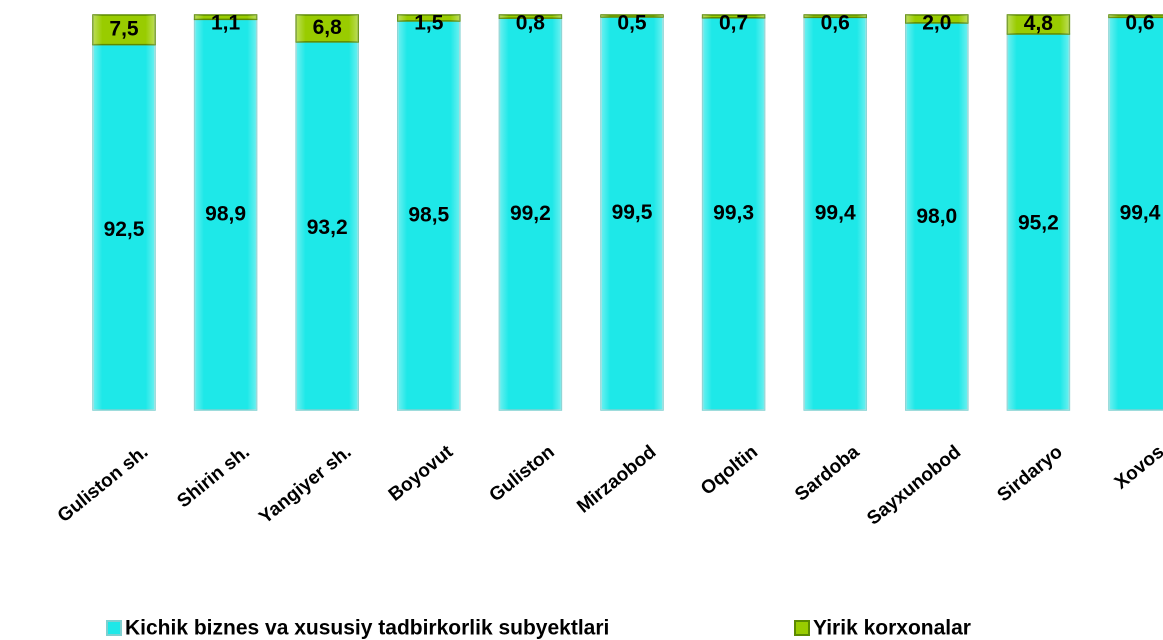 The image size is (1163, 640). What do you see at coordinates (892, 628) in the screenshot?
I see `legend-label: Yirik korxonalar` at bounding box center [892, 628].